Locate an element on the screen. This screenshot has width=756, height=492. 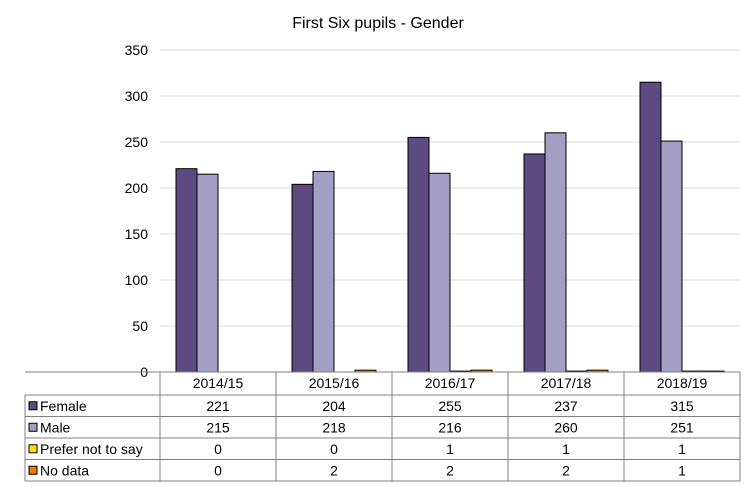
y-tick-label: 50 is located at coordinates (140, 326).